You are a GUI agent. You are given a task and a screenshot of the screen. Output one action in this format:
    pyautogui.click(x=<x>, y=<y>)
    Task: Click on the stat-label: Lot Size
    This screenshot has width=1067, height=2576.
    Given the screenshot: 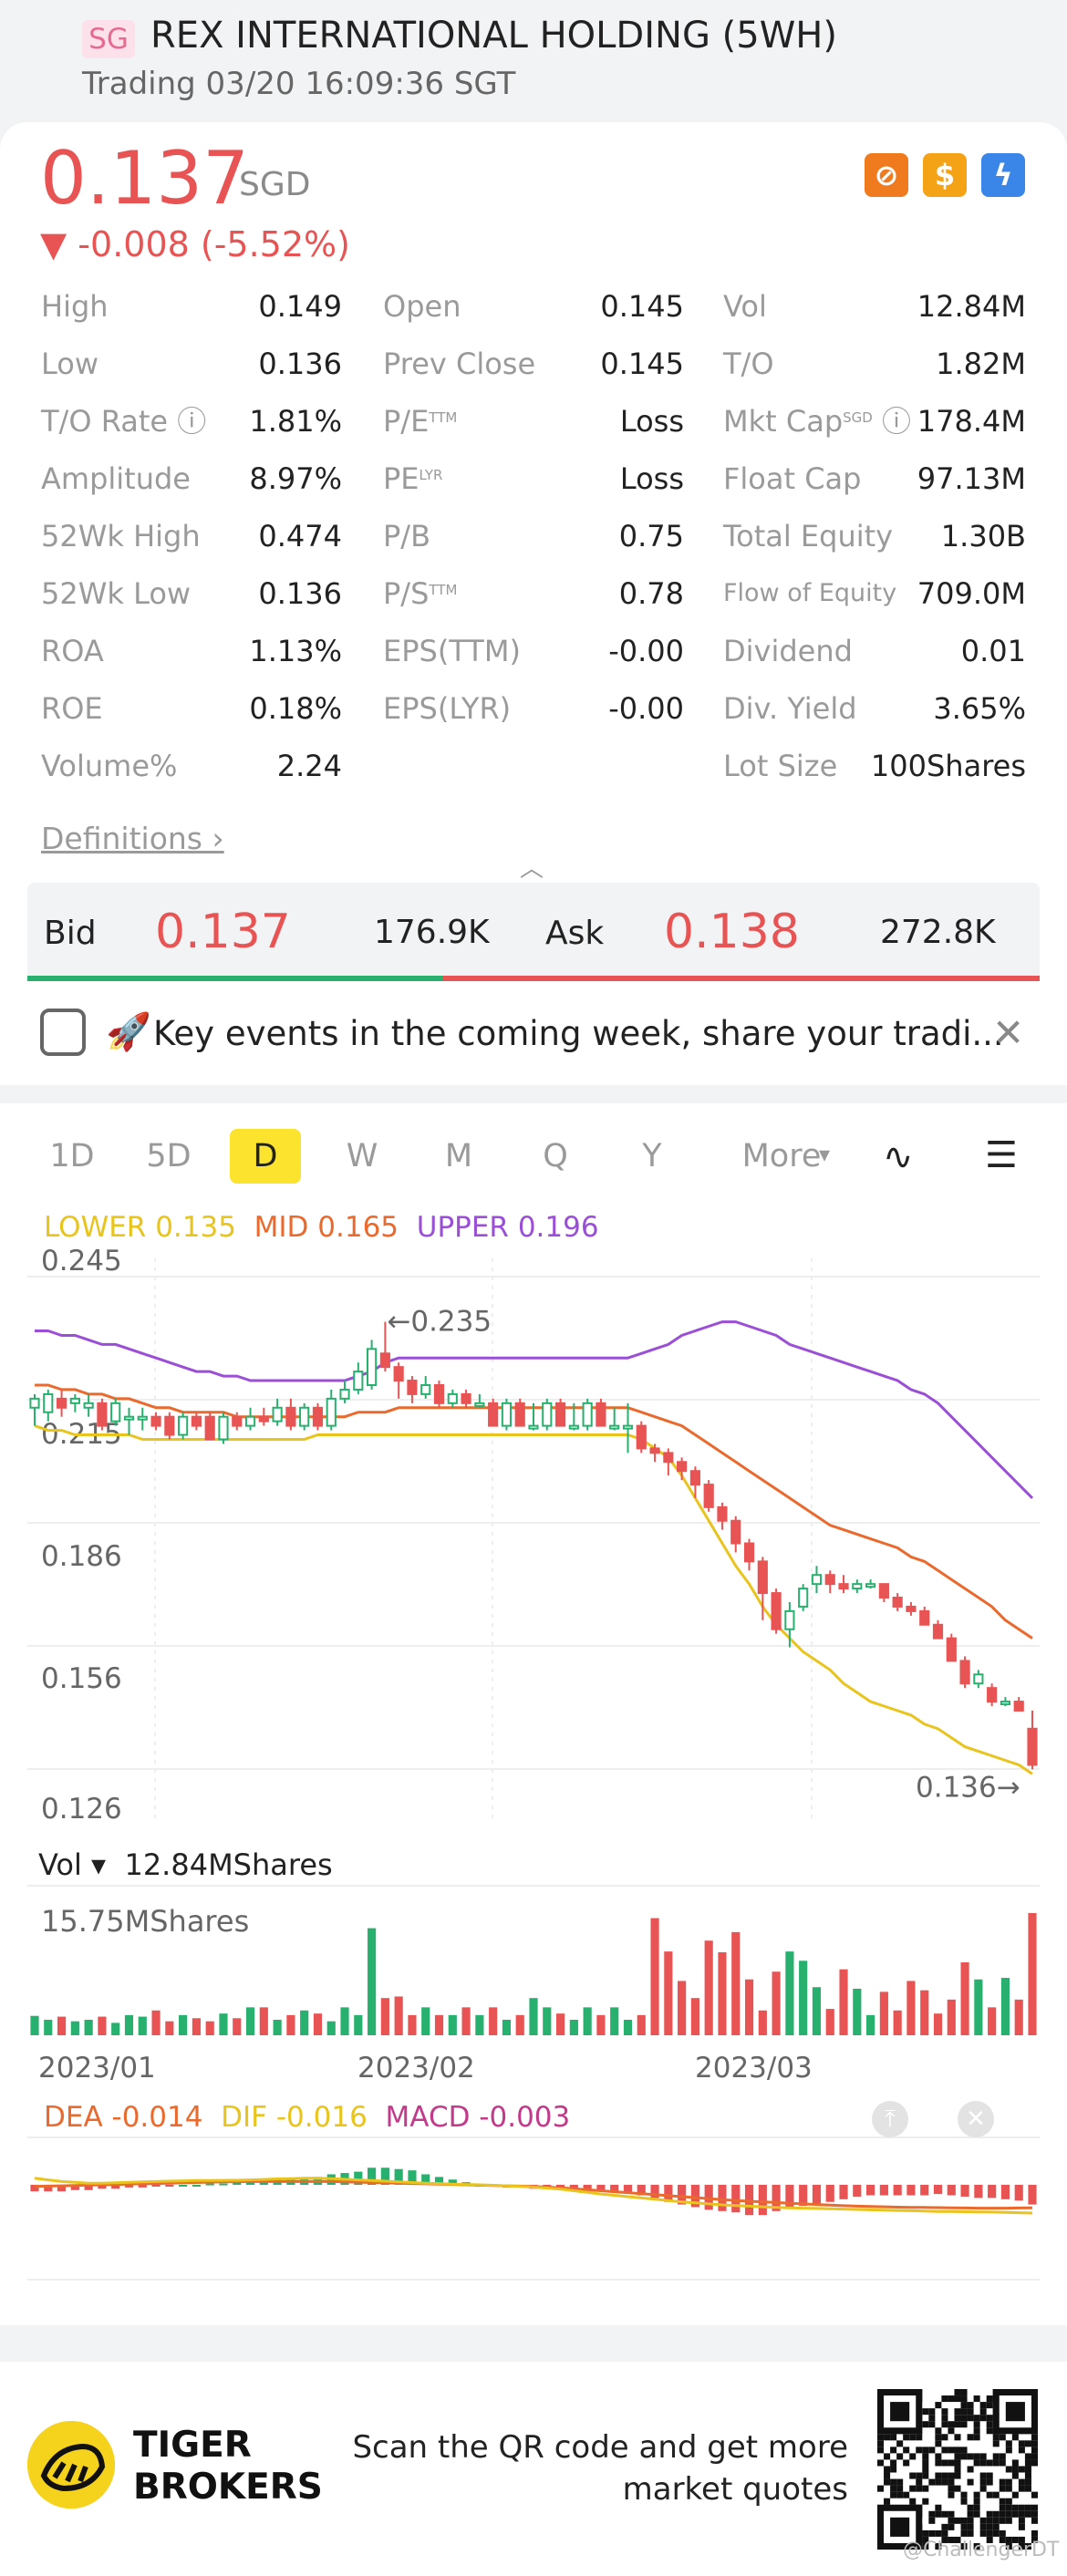 What is the action you would take?
    pyautogui.click(x=780, y=766)
    